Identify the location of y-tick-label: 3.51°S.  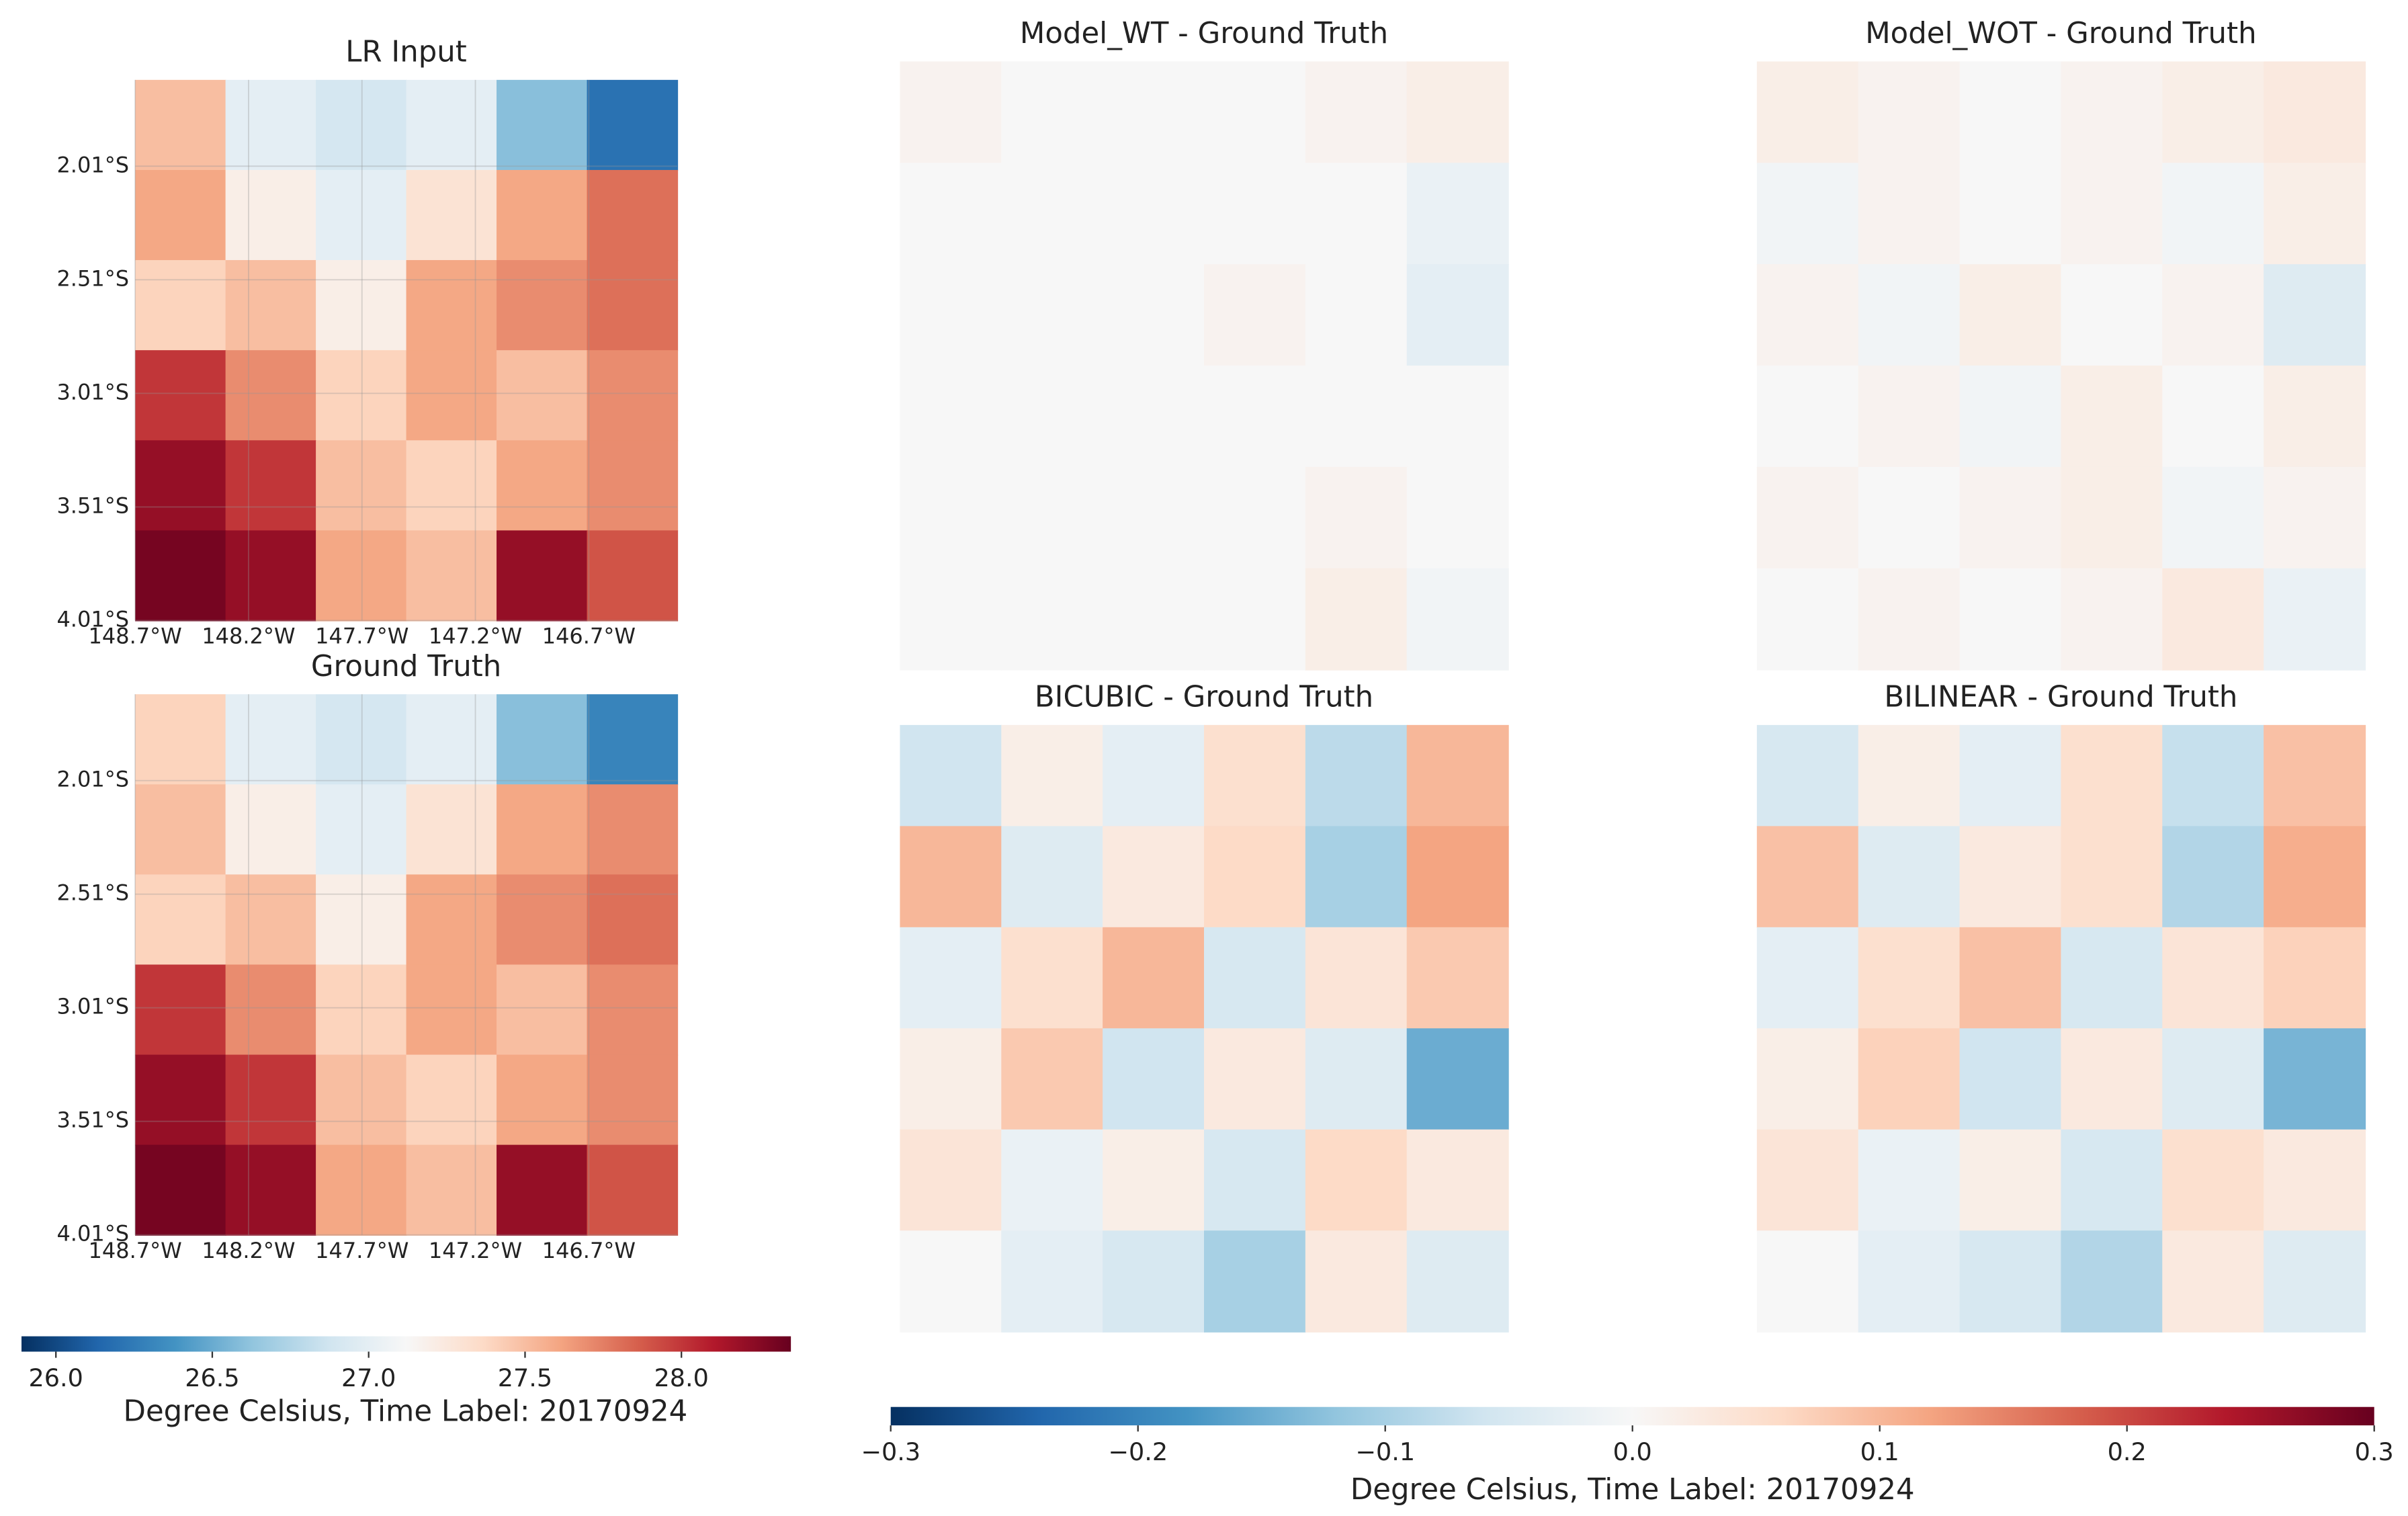
(92, 1120).